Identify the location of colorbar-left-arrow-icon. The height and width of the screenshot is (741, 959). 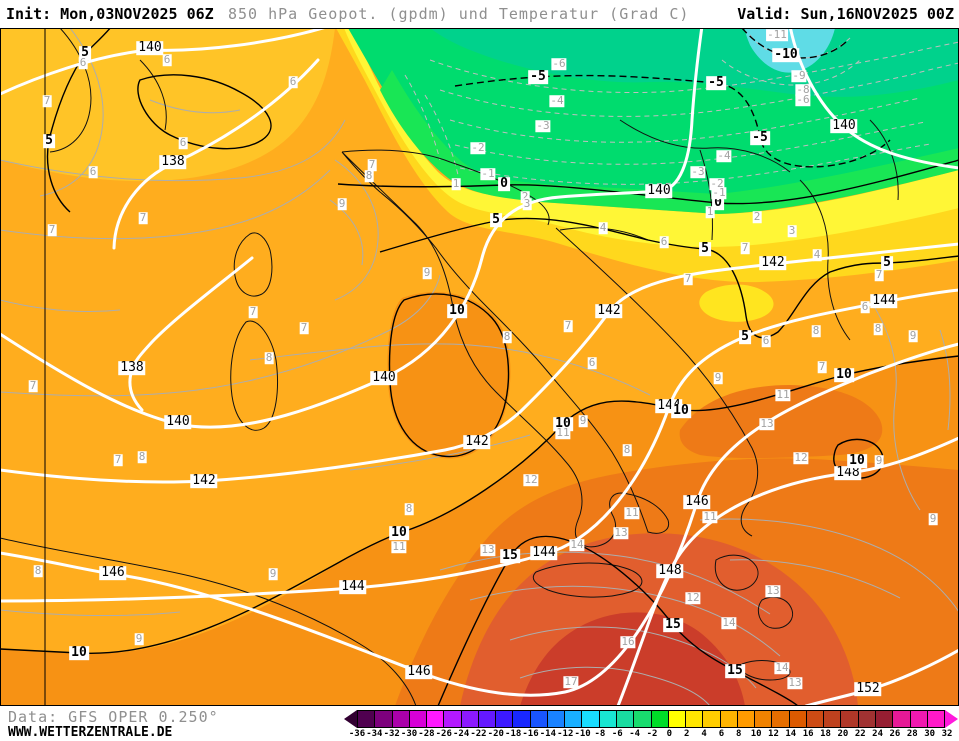
(350, 719).